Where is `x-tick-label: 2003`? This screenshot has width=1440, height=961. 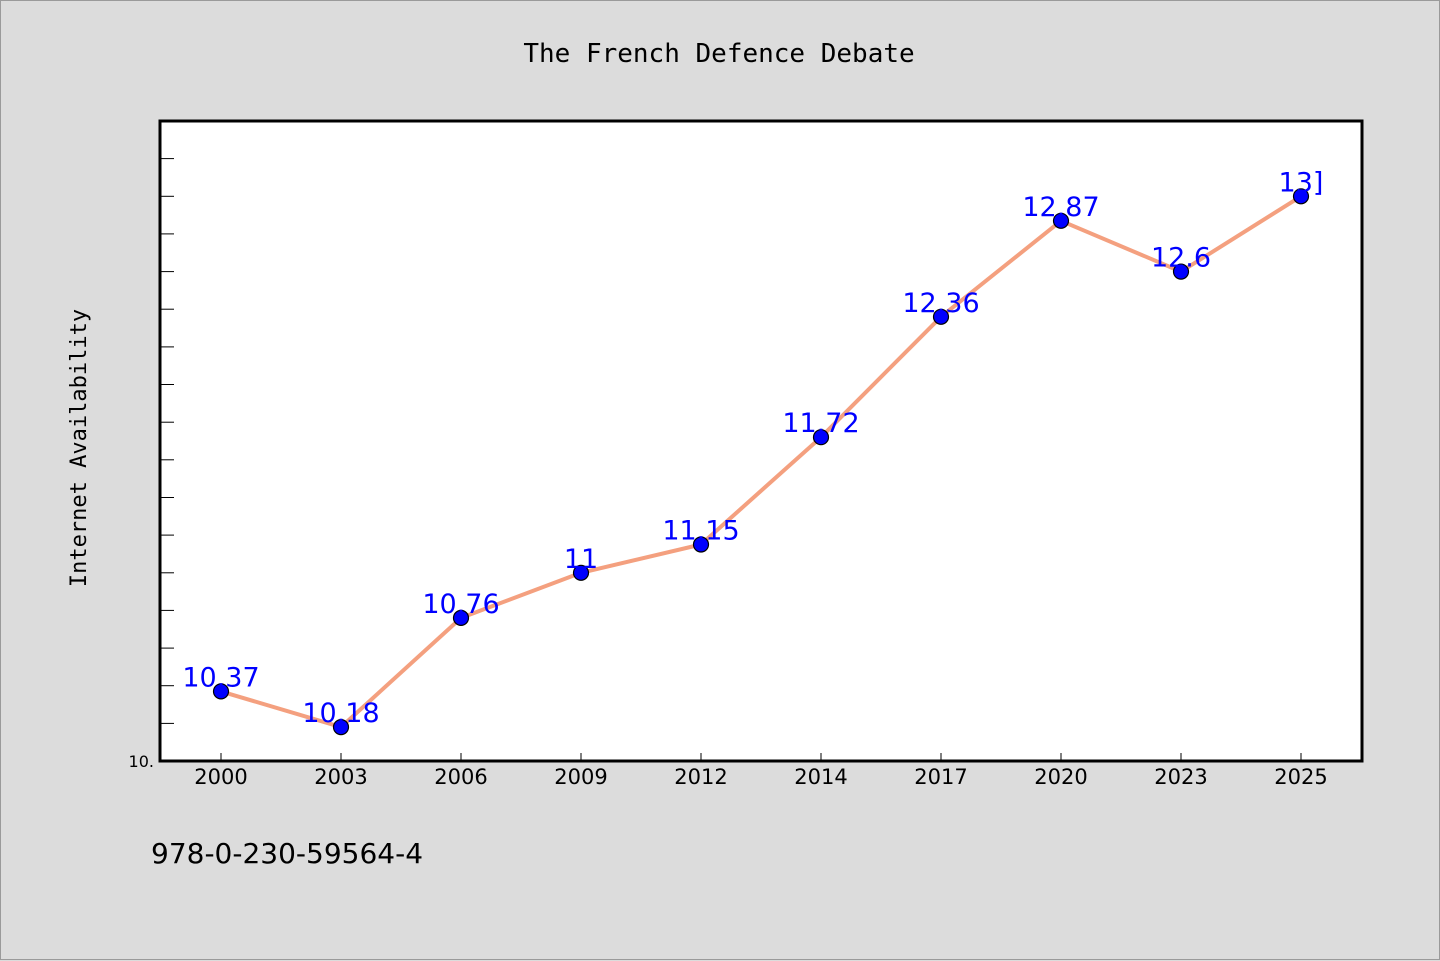
x-tick-label: 2003 is located at coordinates (340, 777).